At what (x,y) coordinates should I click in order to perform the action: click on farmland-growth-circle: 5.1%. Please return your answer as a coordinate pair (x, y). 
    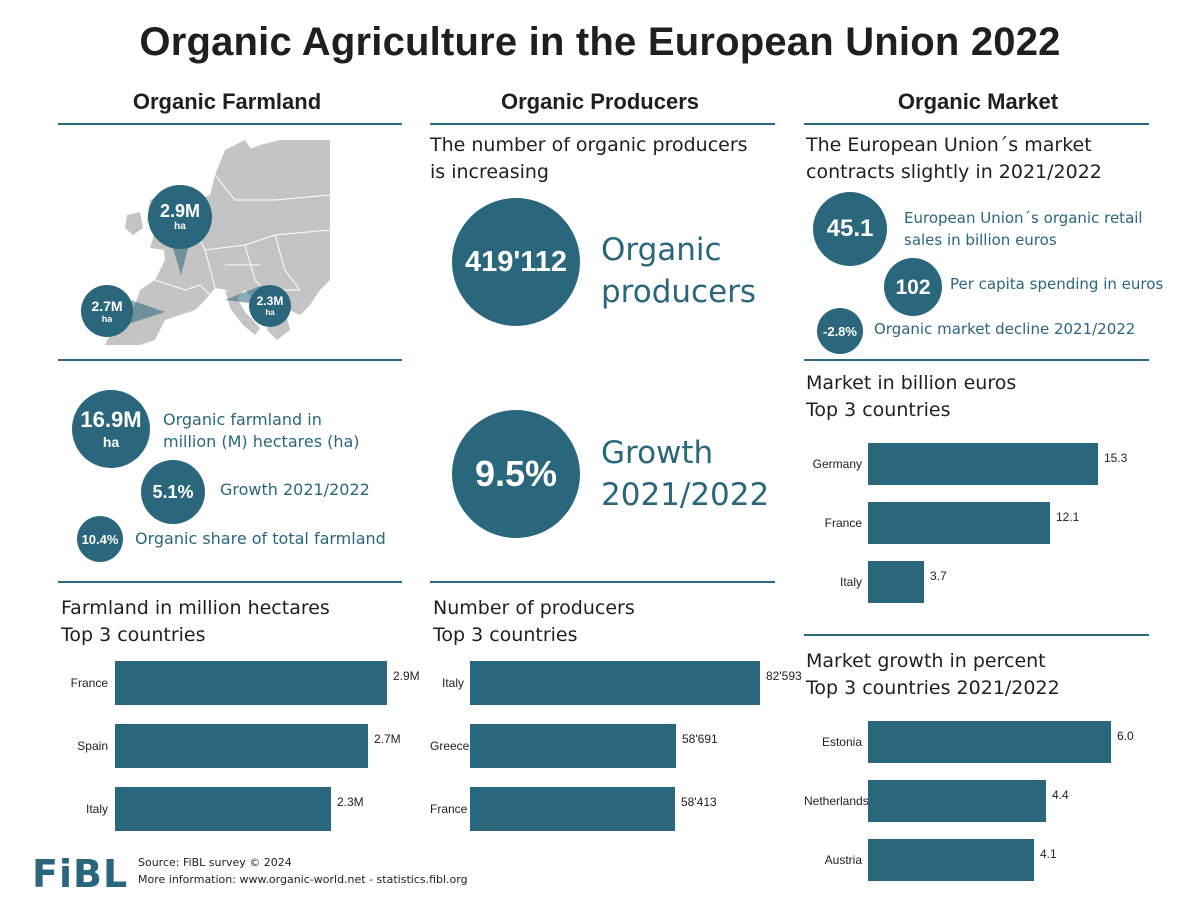
    Looking at the image, I should click on (173, 492).